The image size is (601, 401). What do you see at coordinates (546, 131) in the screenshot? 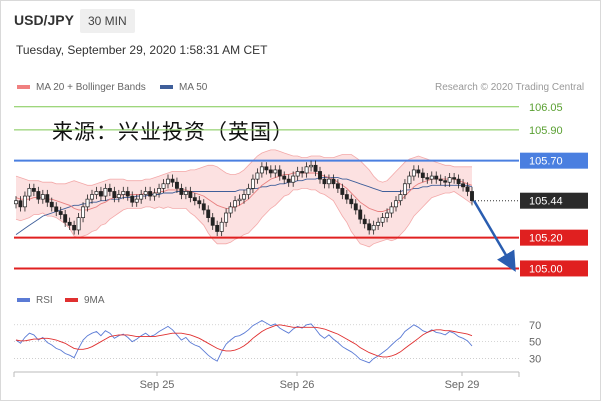
I see `level-label-105.90: 105.90` at bounding box center [546, 131].